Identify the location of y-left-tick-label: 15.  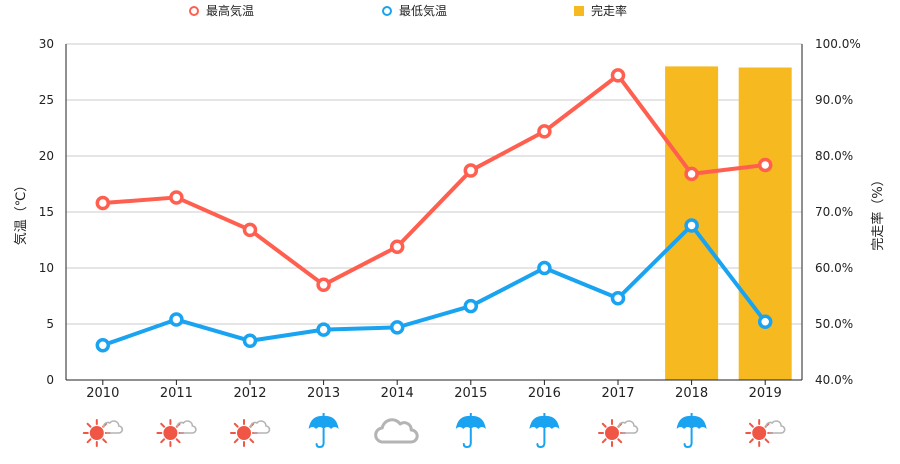
(46, 212).